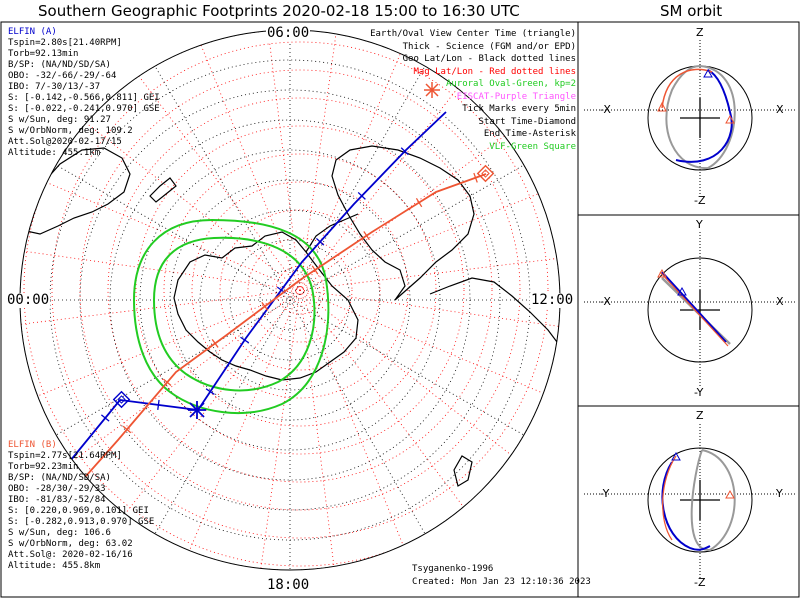 The image size is (800, 600). I want to click on antarctic-peninsula, so click(332, 233).